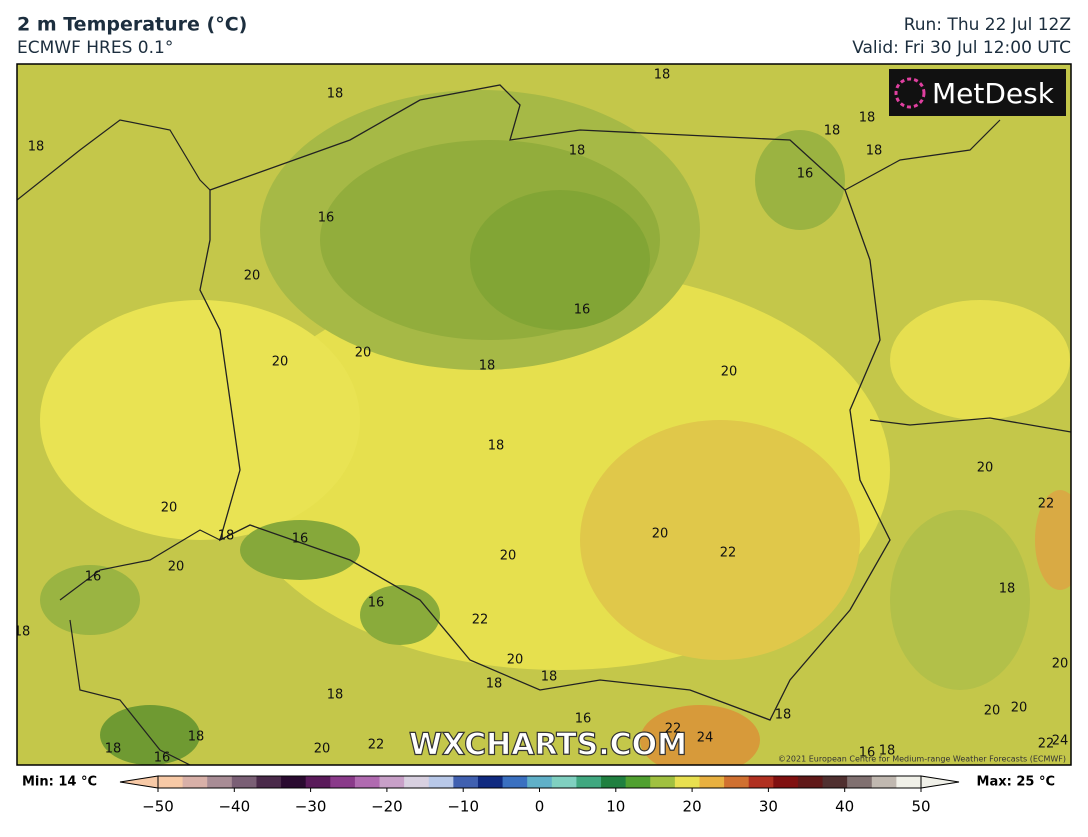  What do you see at coordinates (387, 807) in the screenshot?
I see `colorbar-tick-label: −20` at bounding box center [387, 807].